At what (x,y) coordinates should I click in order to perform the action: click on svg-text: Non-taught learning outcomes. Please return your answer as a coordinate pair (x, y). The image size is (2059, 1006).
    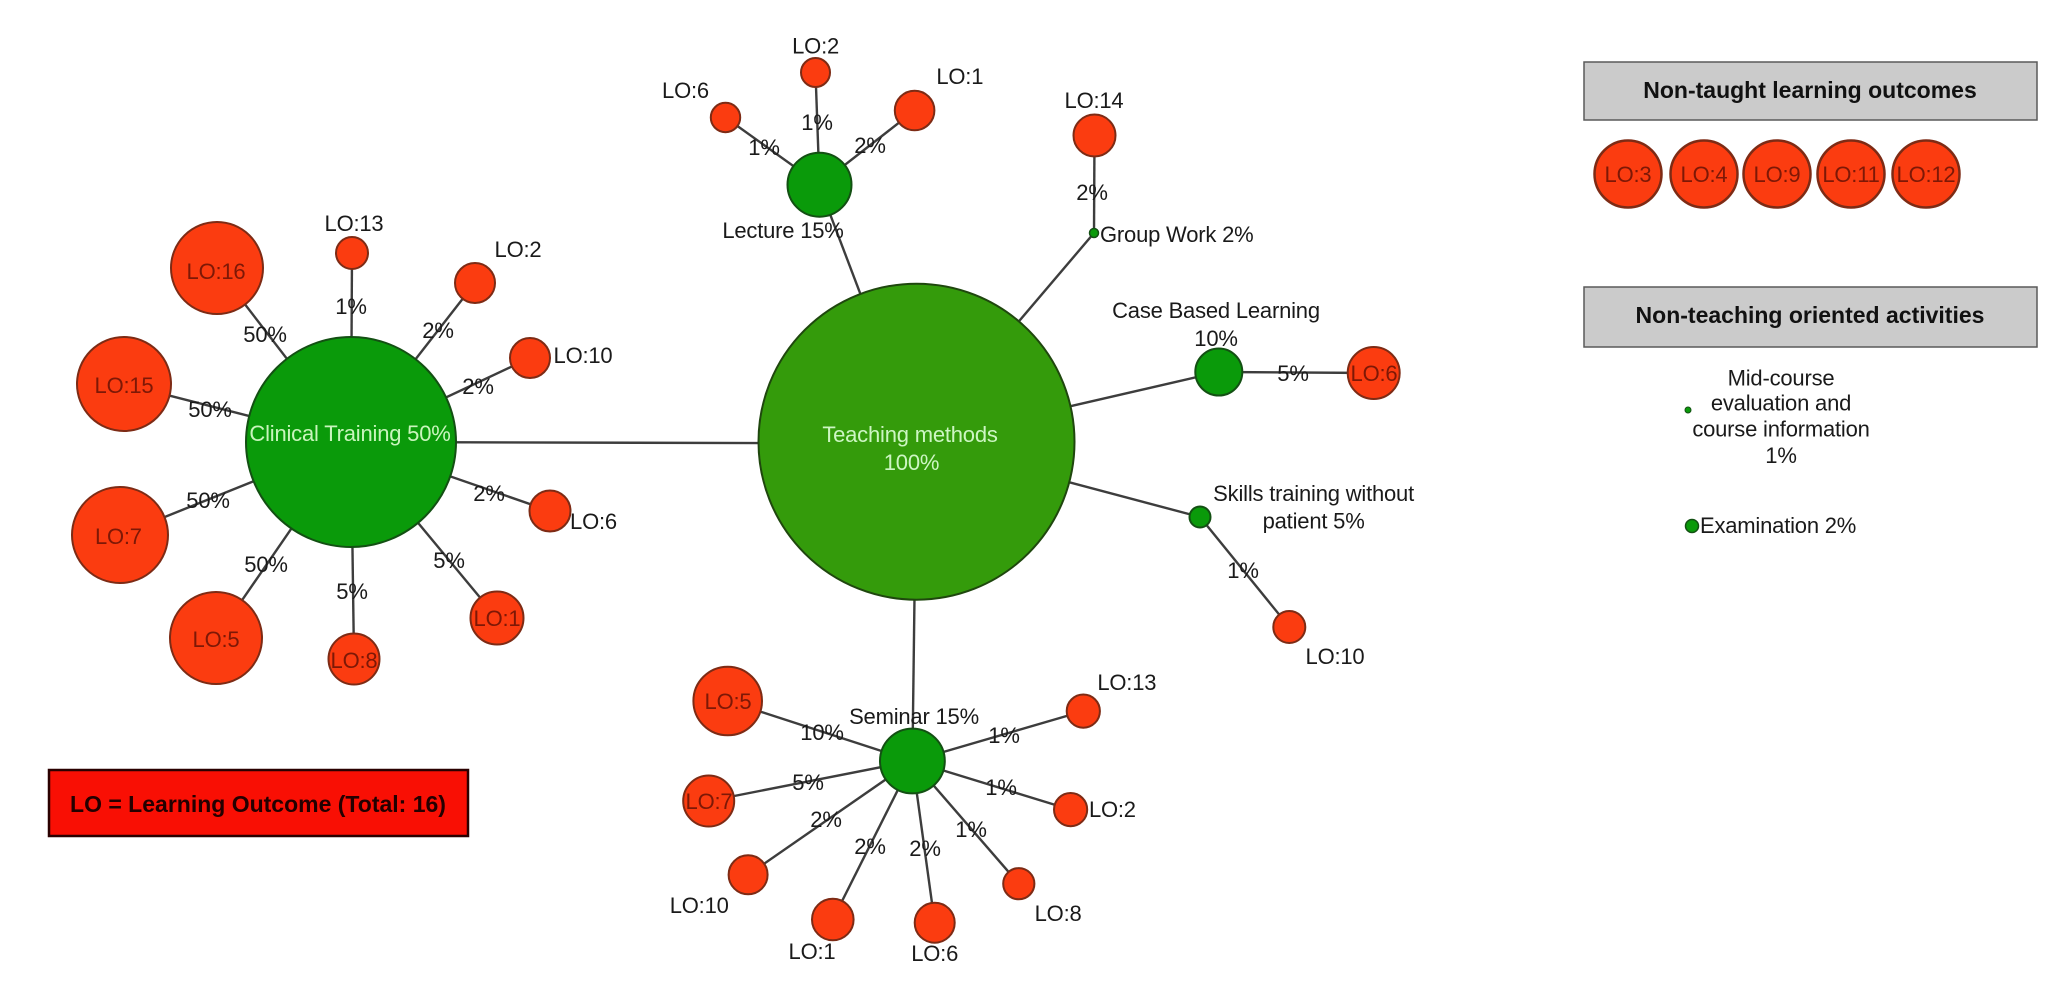
    Looking at the image, I should click on (1810, 90).